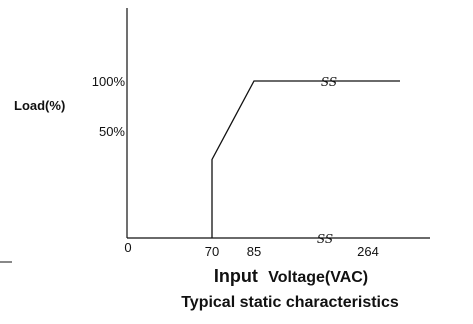 The width and height of the screenshot is (473, 324). What do you see at coordinates (325, 239) in the screenshot?
I see `x-axis-break-mark: SS` at bounding box center [325, 239].